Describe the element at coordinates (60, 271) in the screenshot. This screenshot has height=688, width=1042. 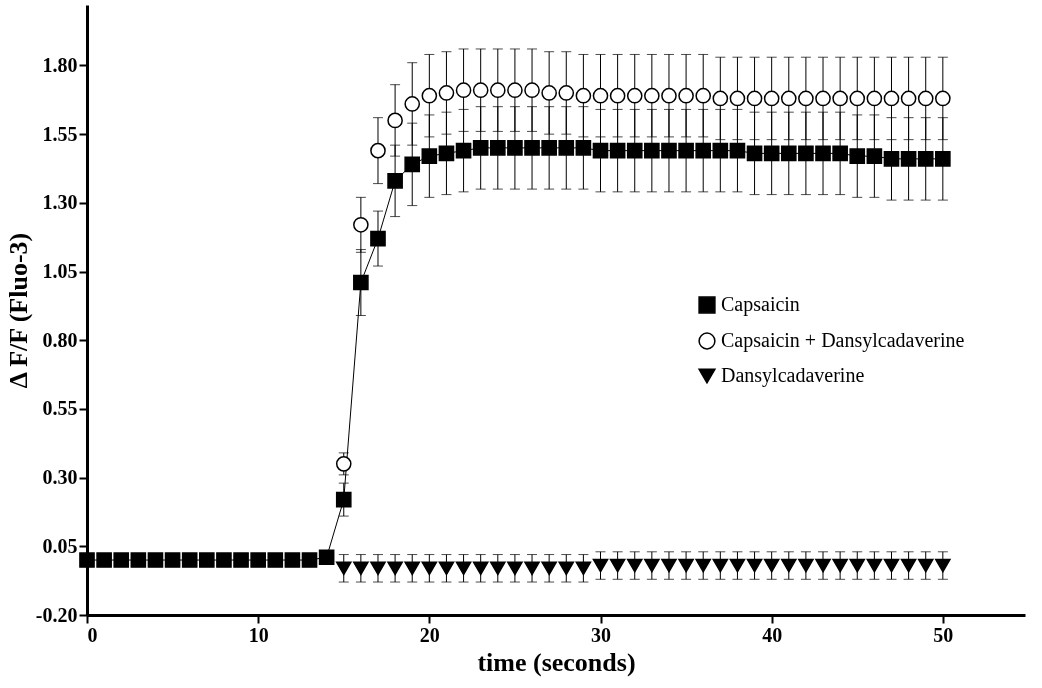
I see `y-tick-label: 1.05` at that location.